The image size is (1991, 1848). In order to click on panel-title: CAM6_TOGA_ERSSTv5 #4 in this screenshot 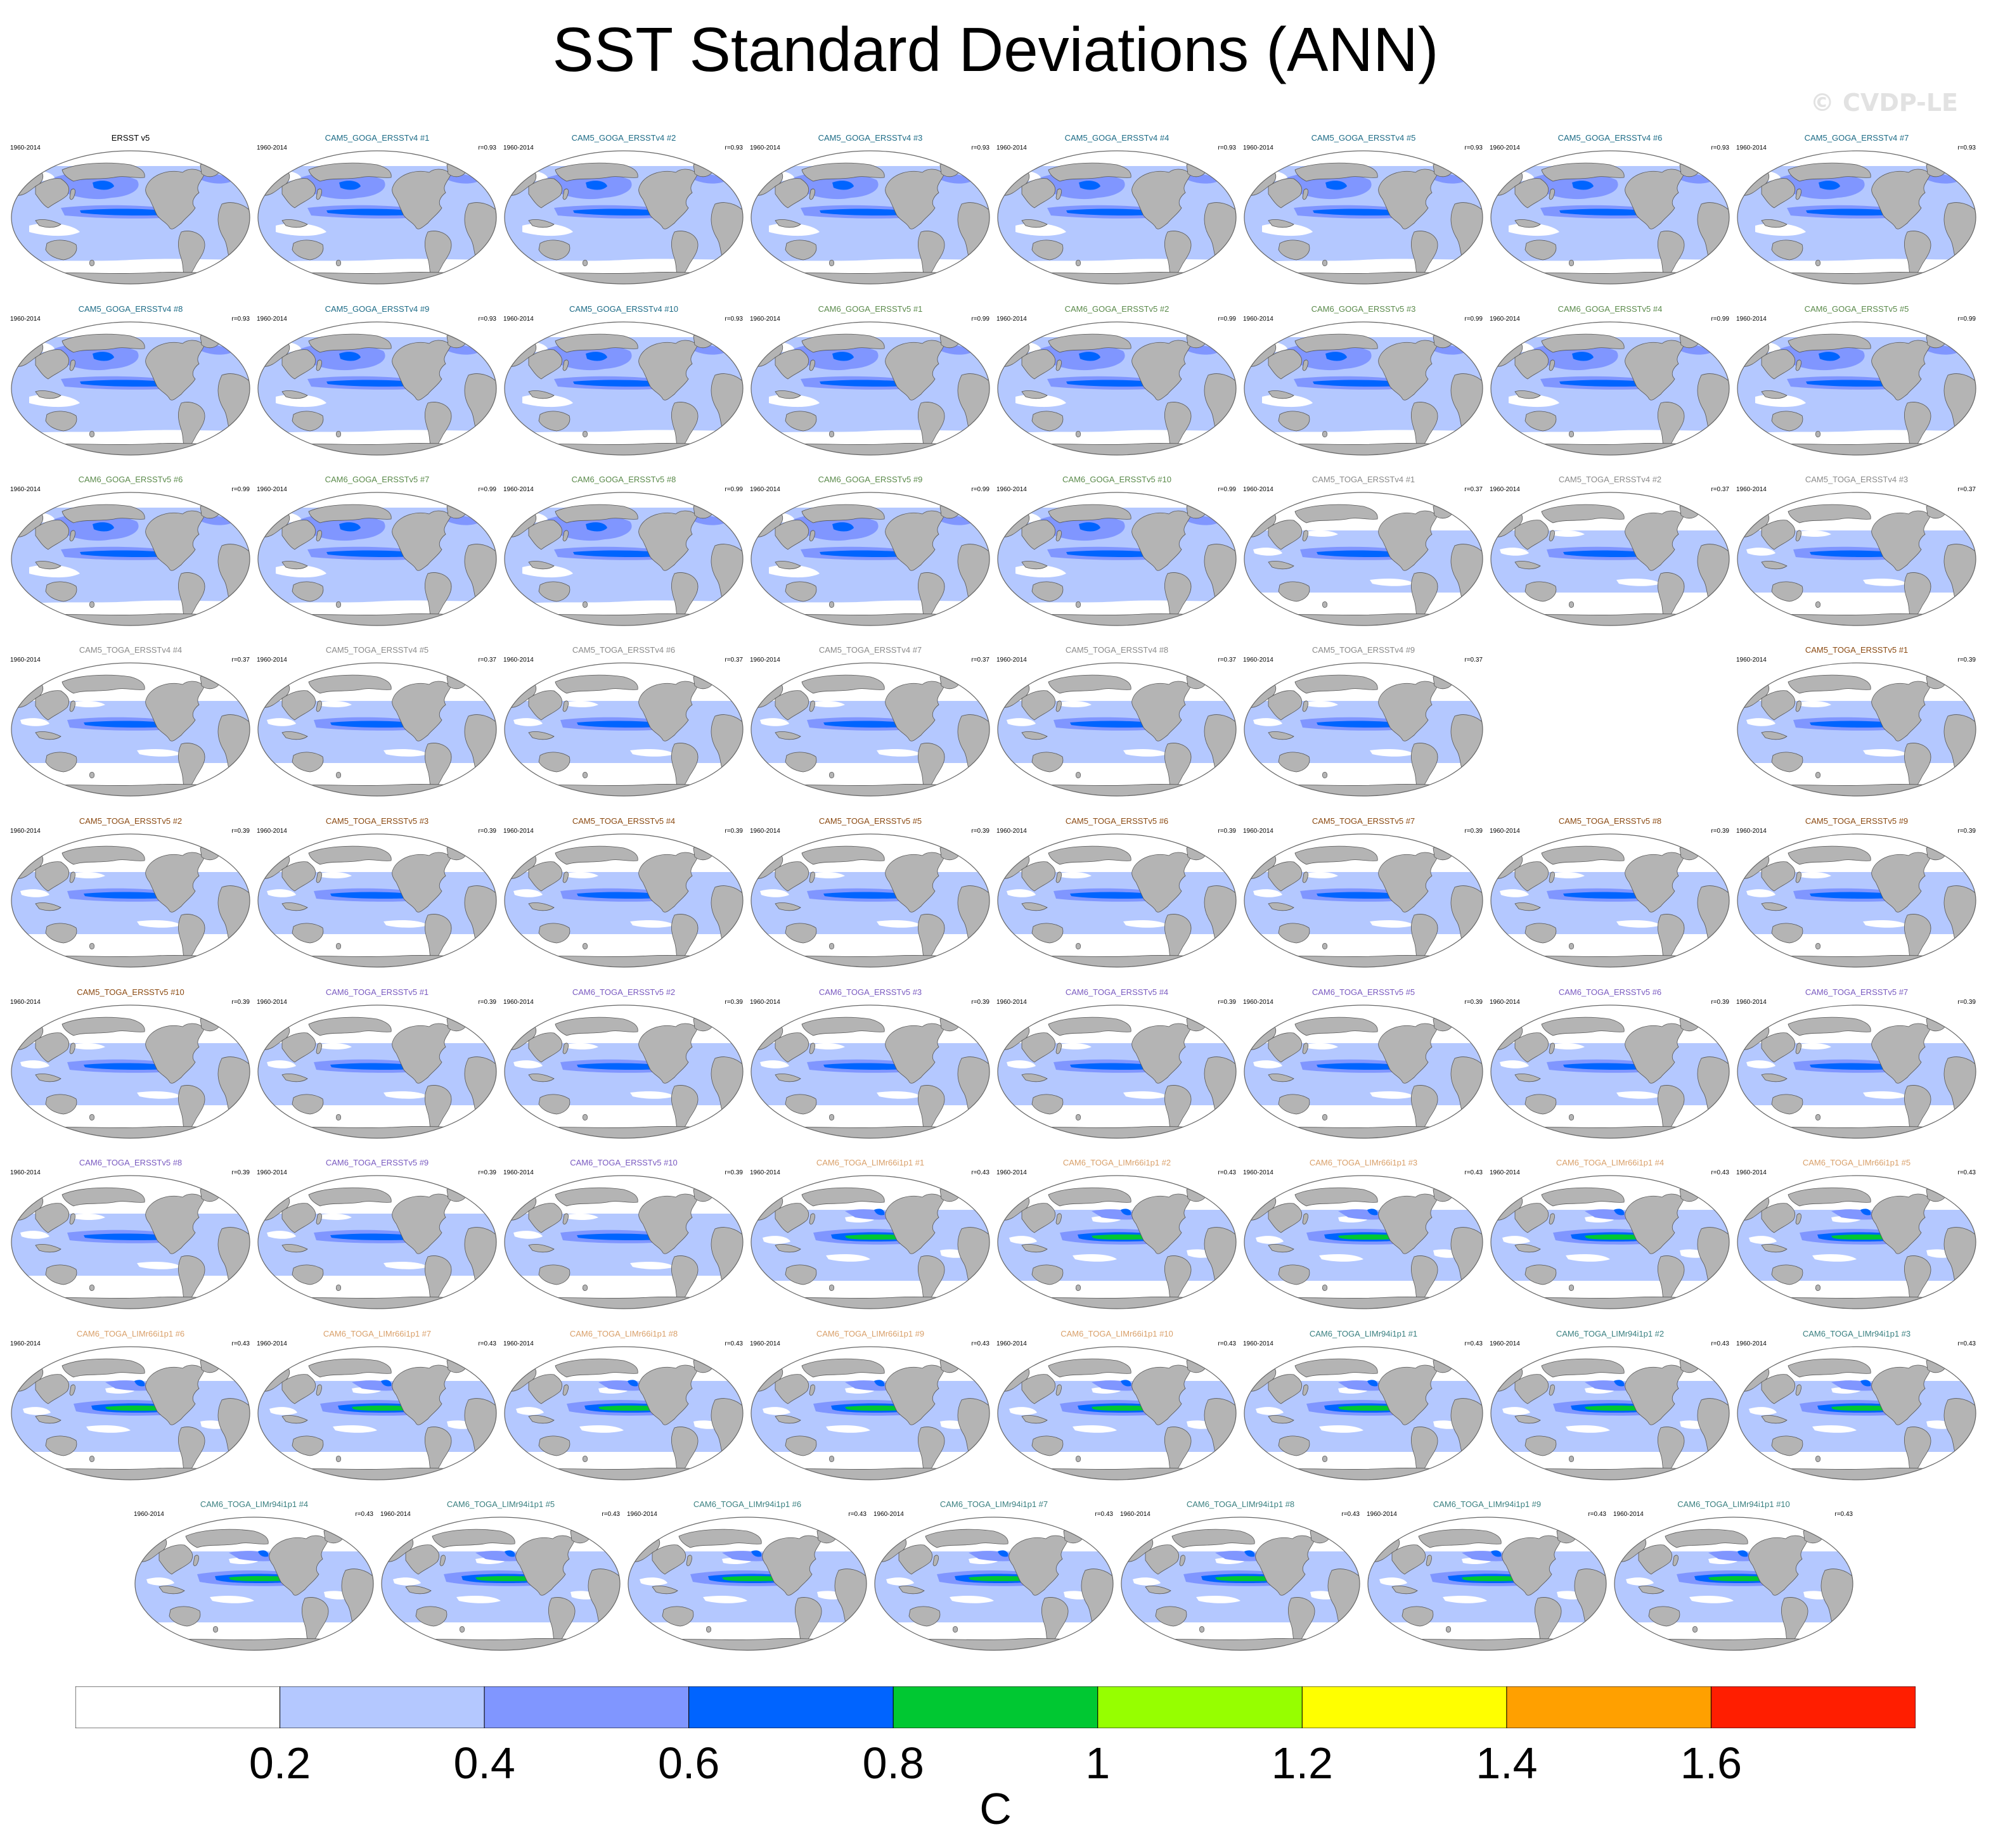, I will do `click(1117, 992)`.